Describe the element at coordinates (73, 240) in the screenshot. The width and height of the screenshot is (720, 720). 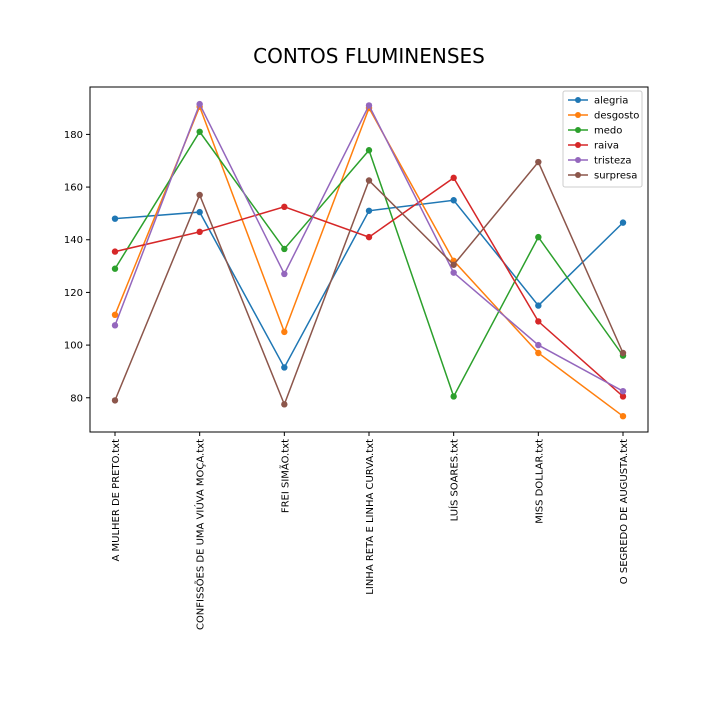
I see `y-tick-label: 140` at that location.